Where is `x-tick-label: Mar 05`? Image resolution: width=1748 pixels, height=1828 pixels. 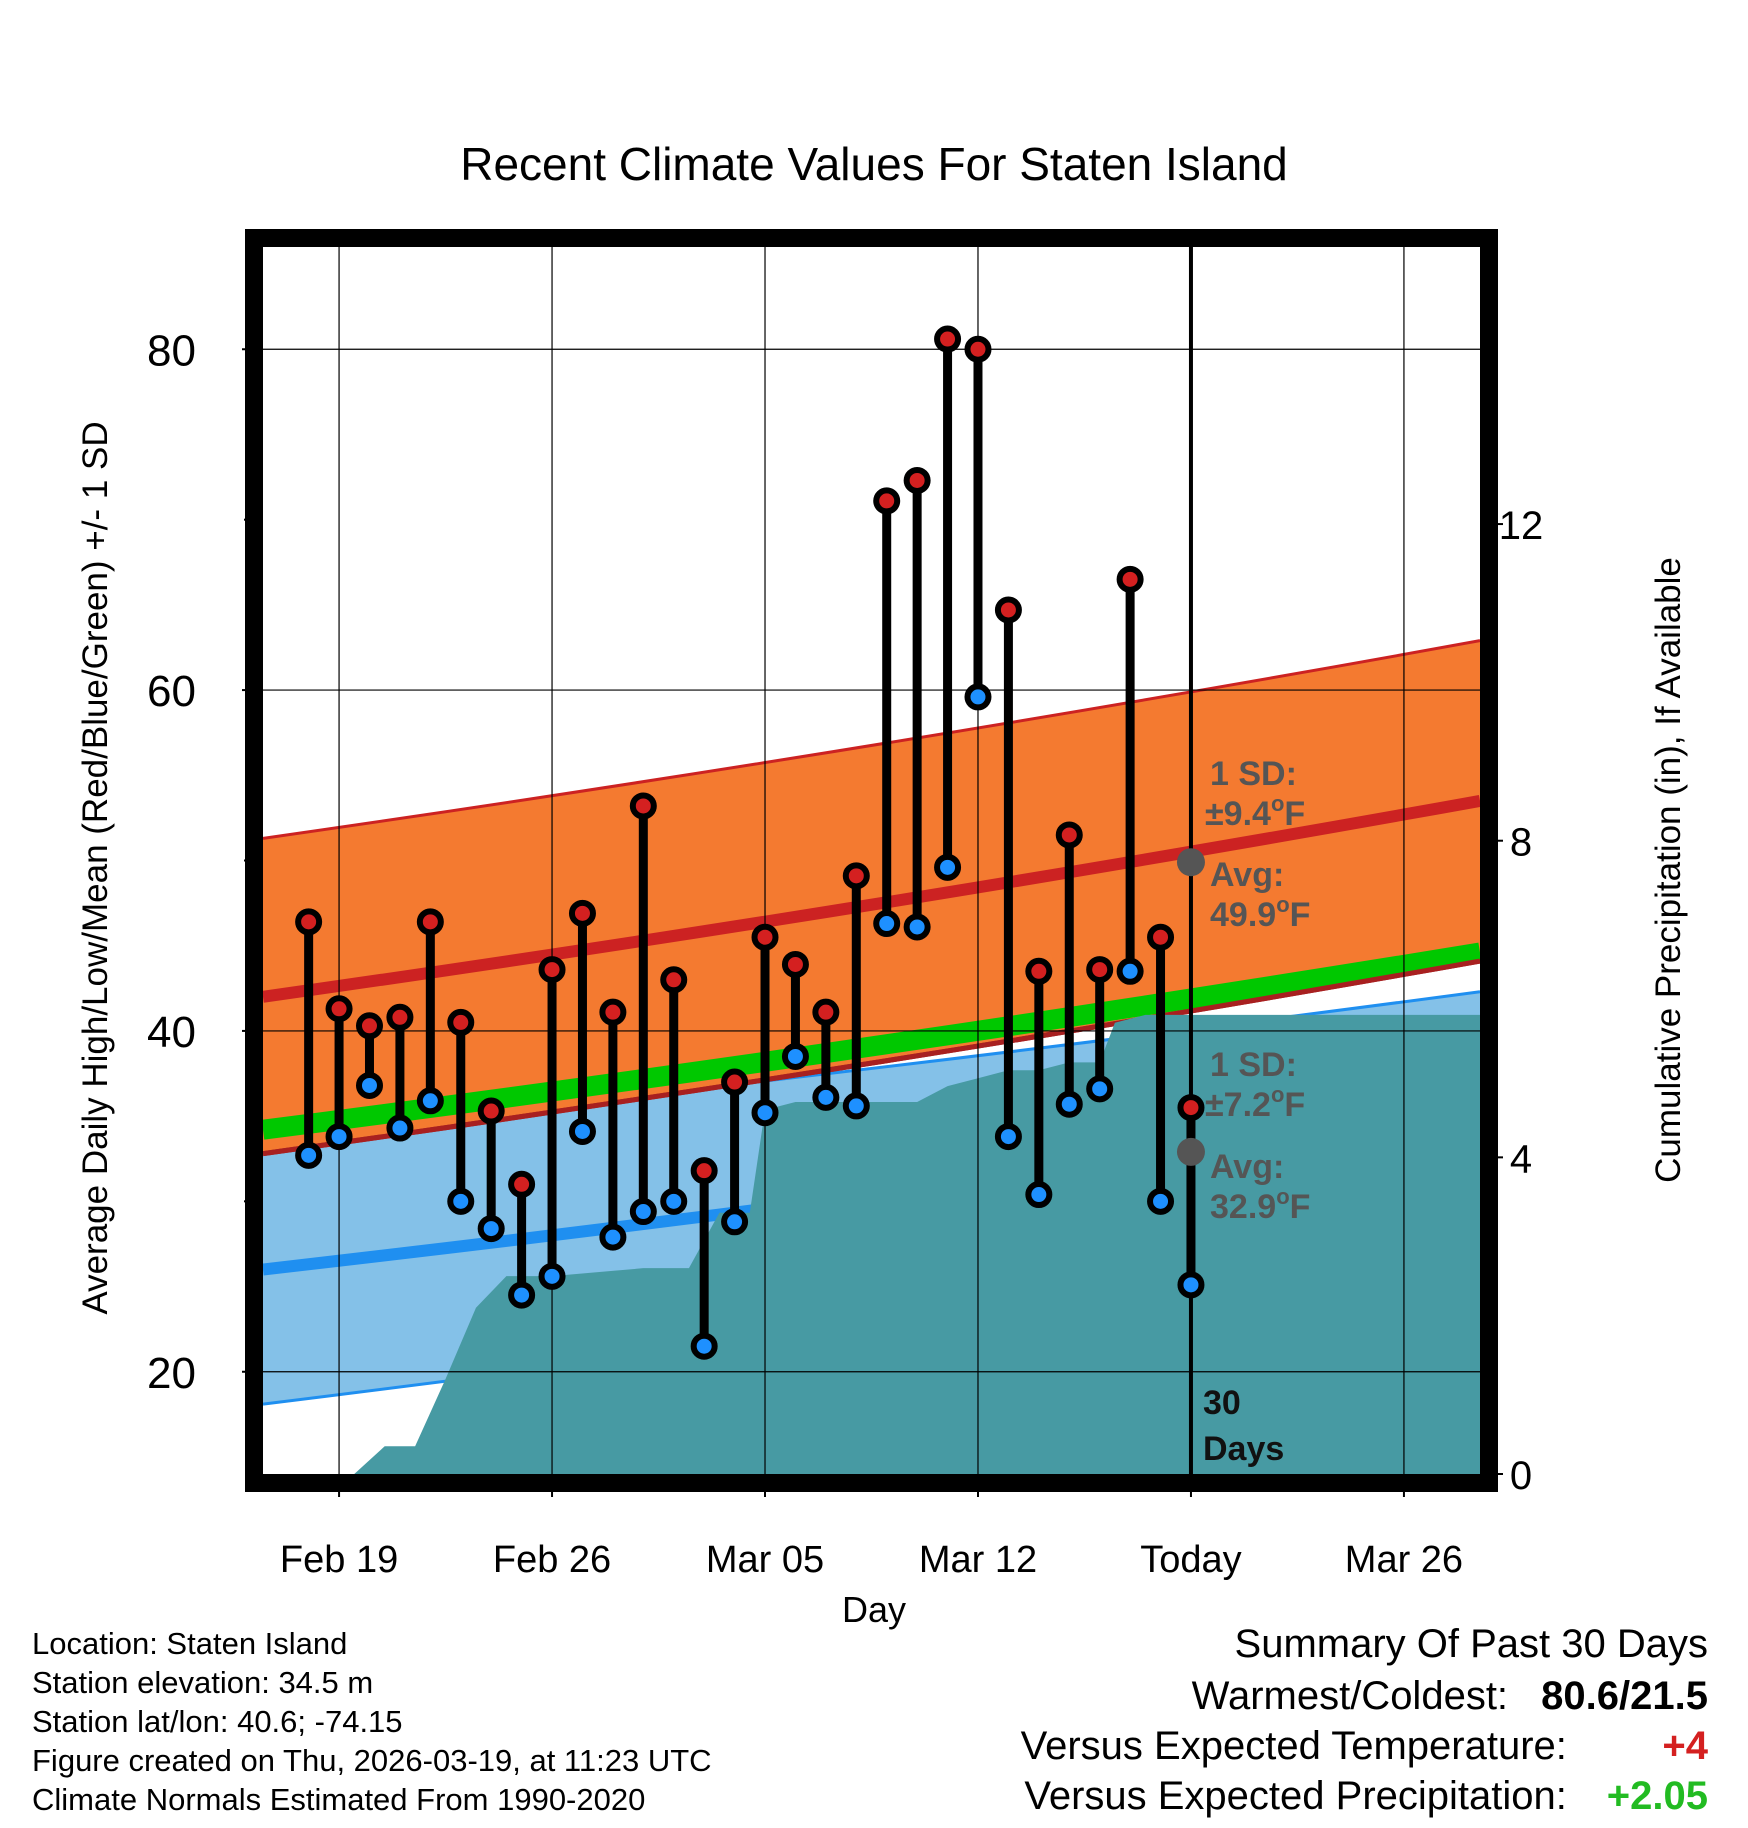 x-tick-label: Mar 05 is located at coordinates (765, 1560).